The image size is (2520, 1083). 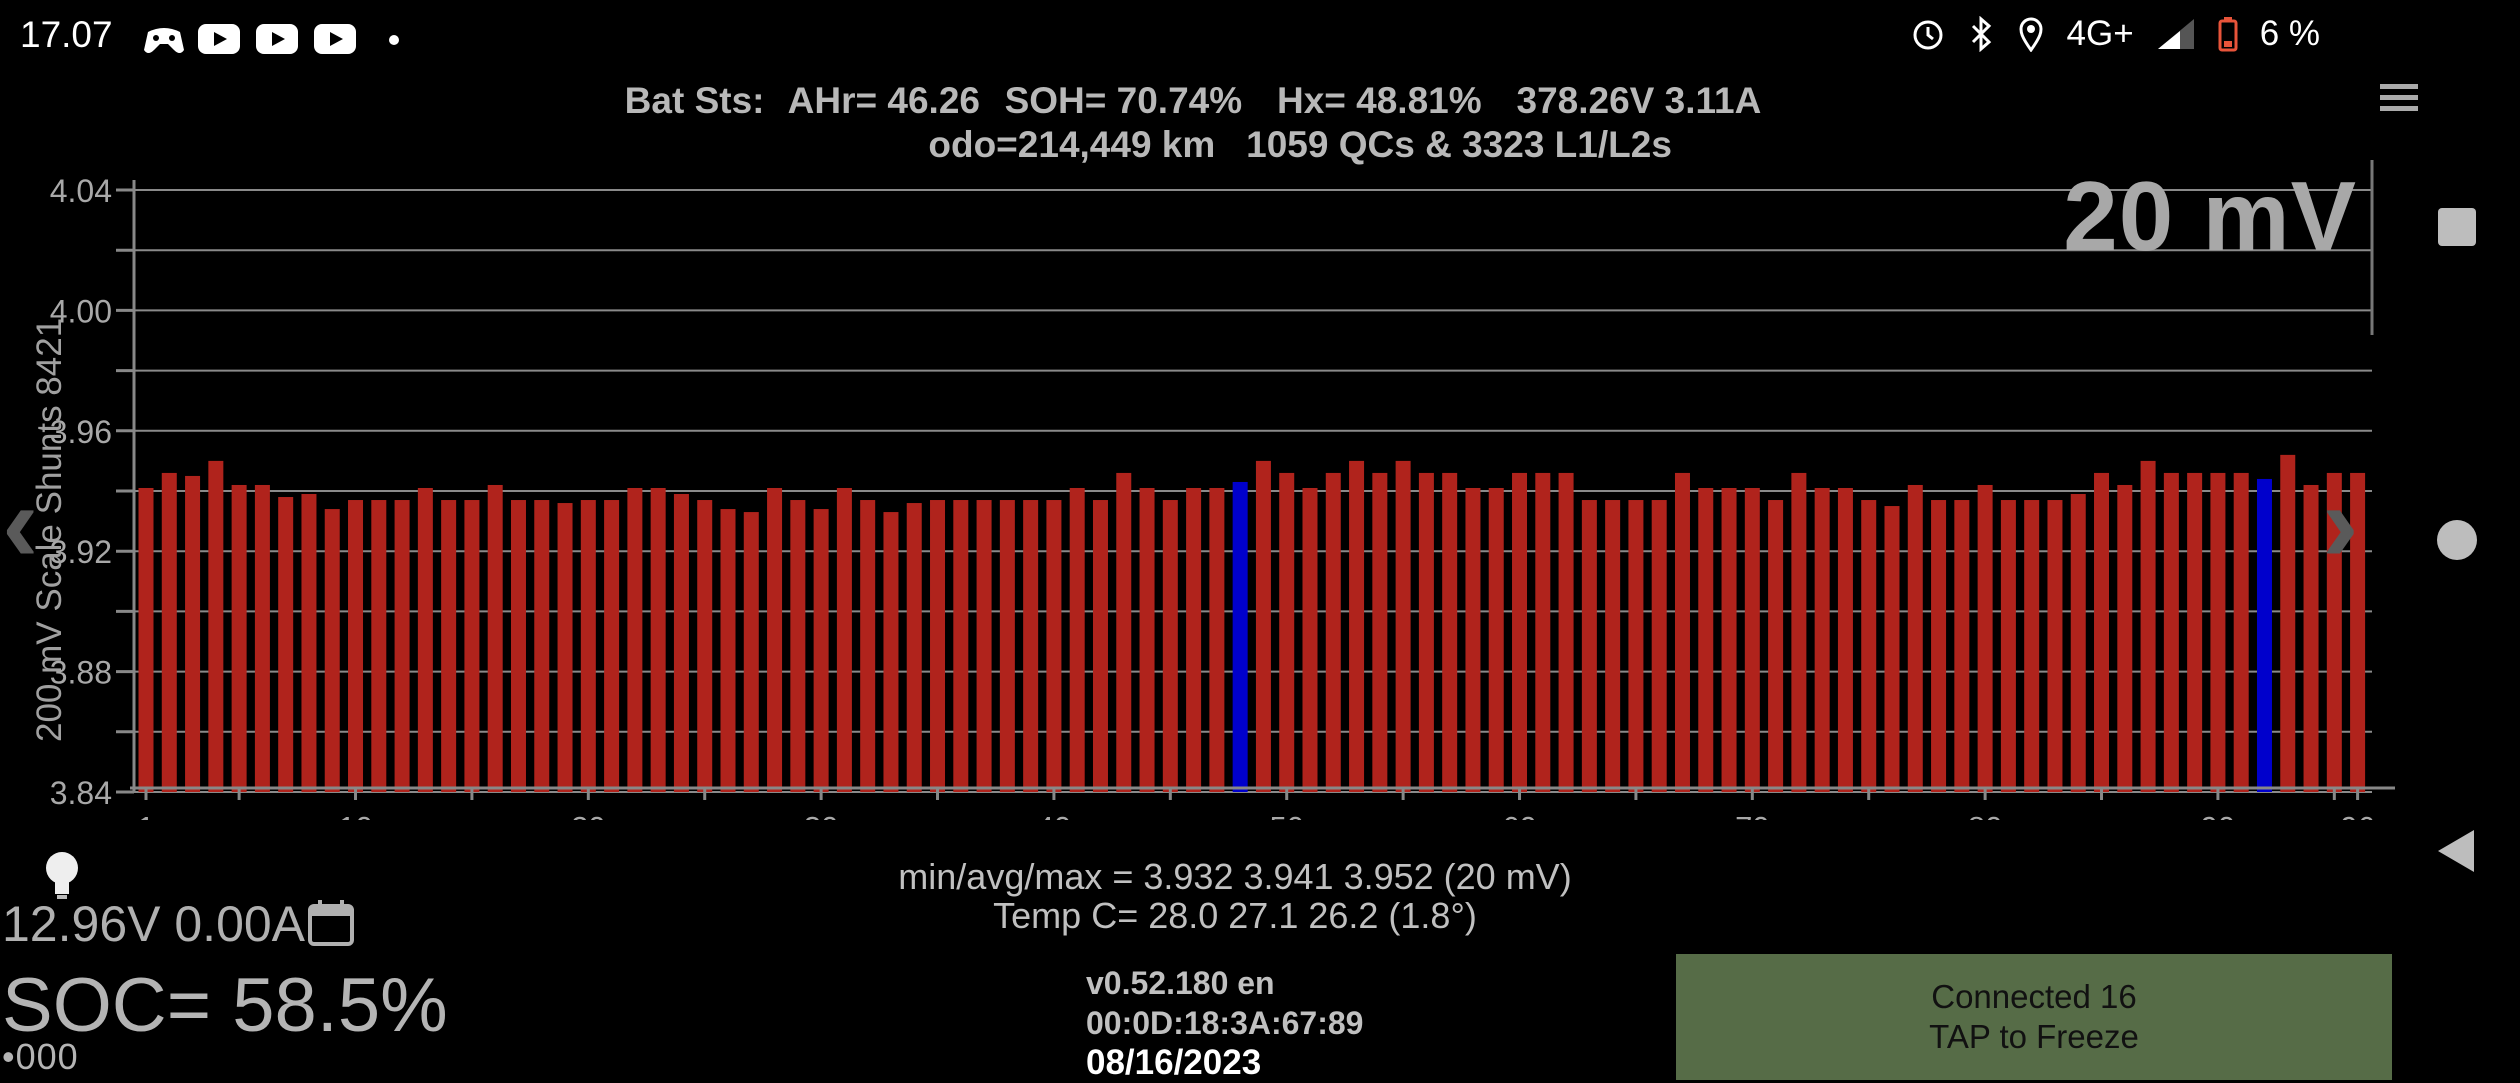 I want to click on adapter-mac: 00:0D:18:3A:67:89, so click(x=1225, y=1023).